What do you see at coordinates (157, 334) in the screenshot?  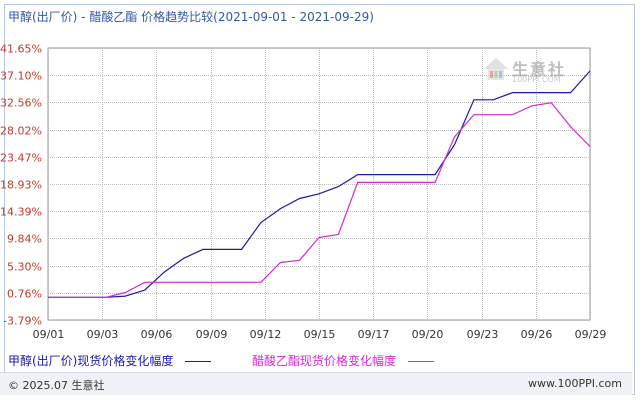 I see `x-tick-label: 09/06` at bounding box center [157, 334].